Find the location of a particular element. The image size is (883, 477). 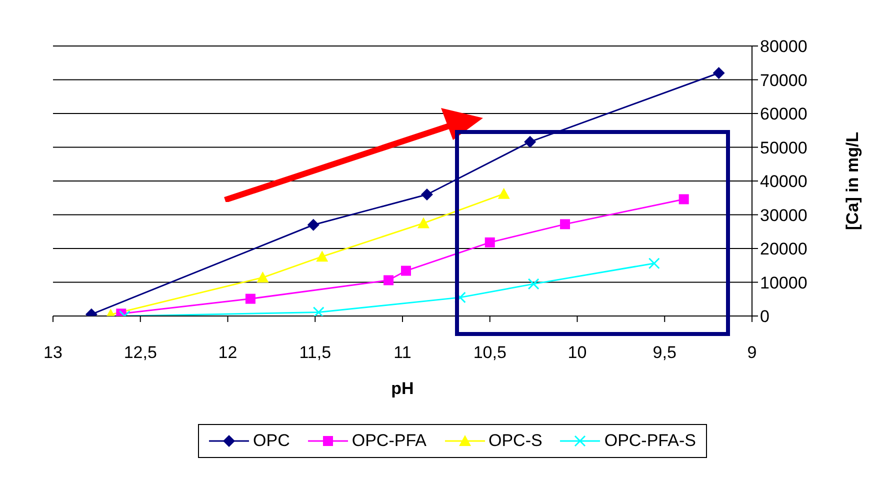

y-tick-label: 60000 is located at coordinates (784, 114).